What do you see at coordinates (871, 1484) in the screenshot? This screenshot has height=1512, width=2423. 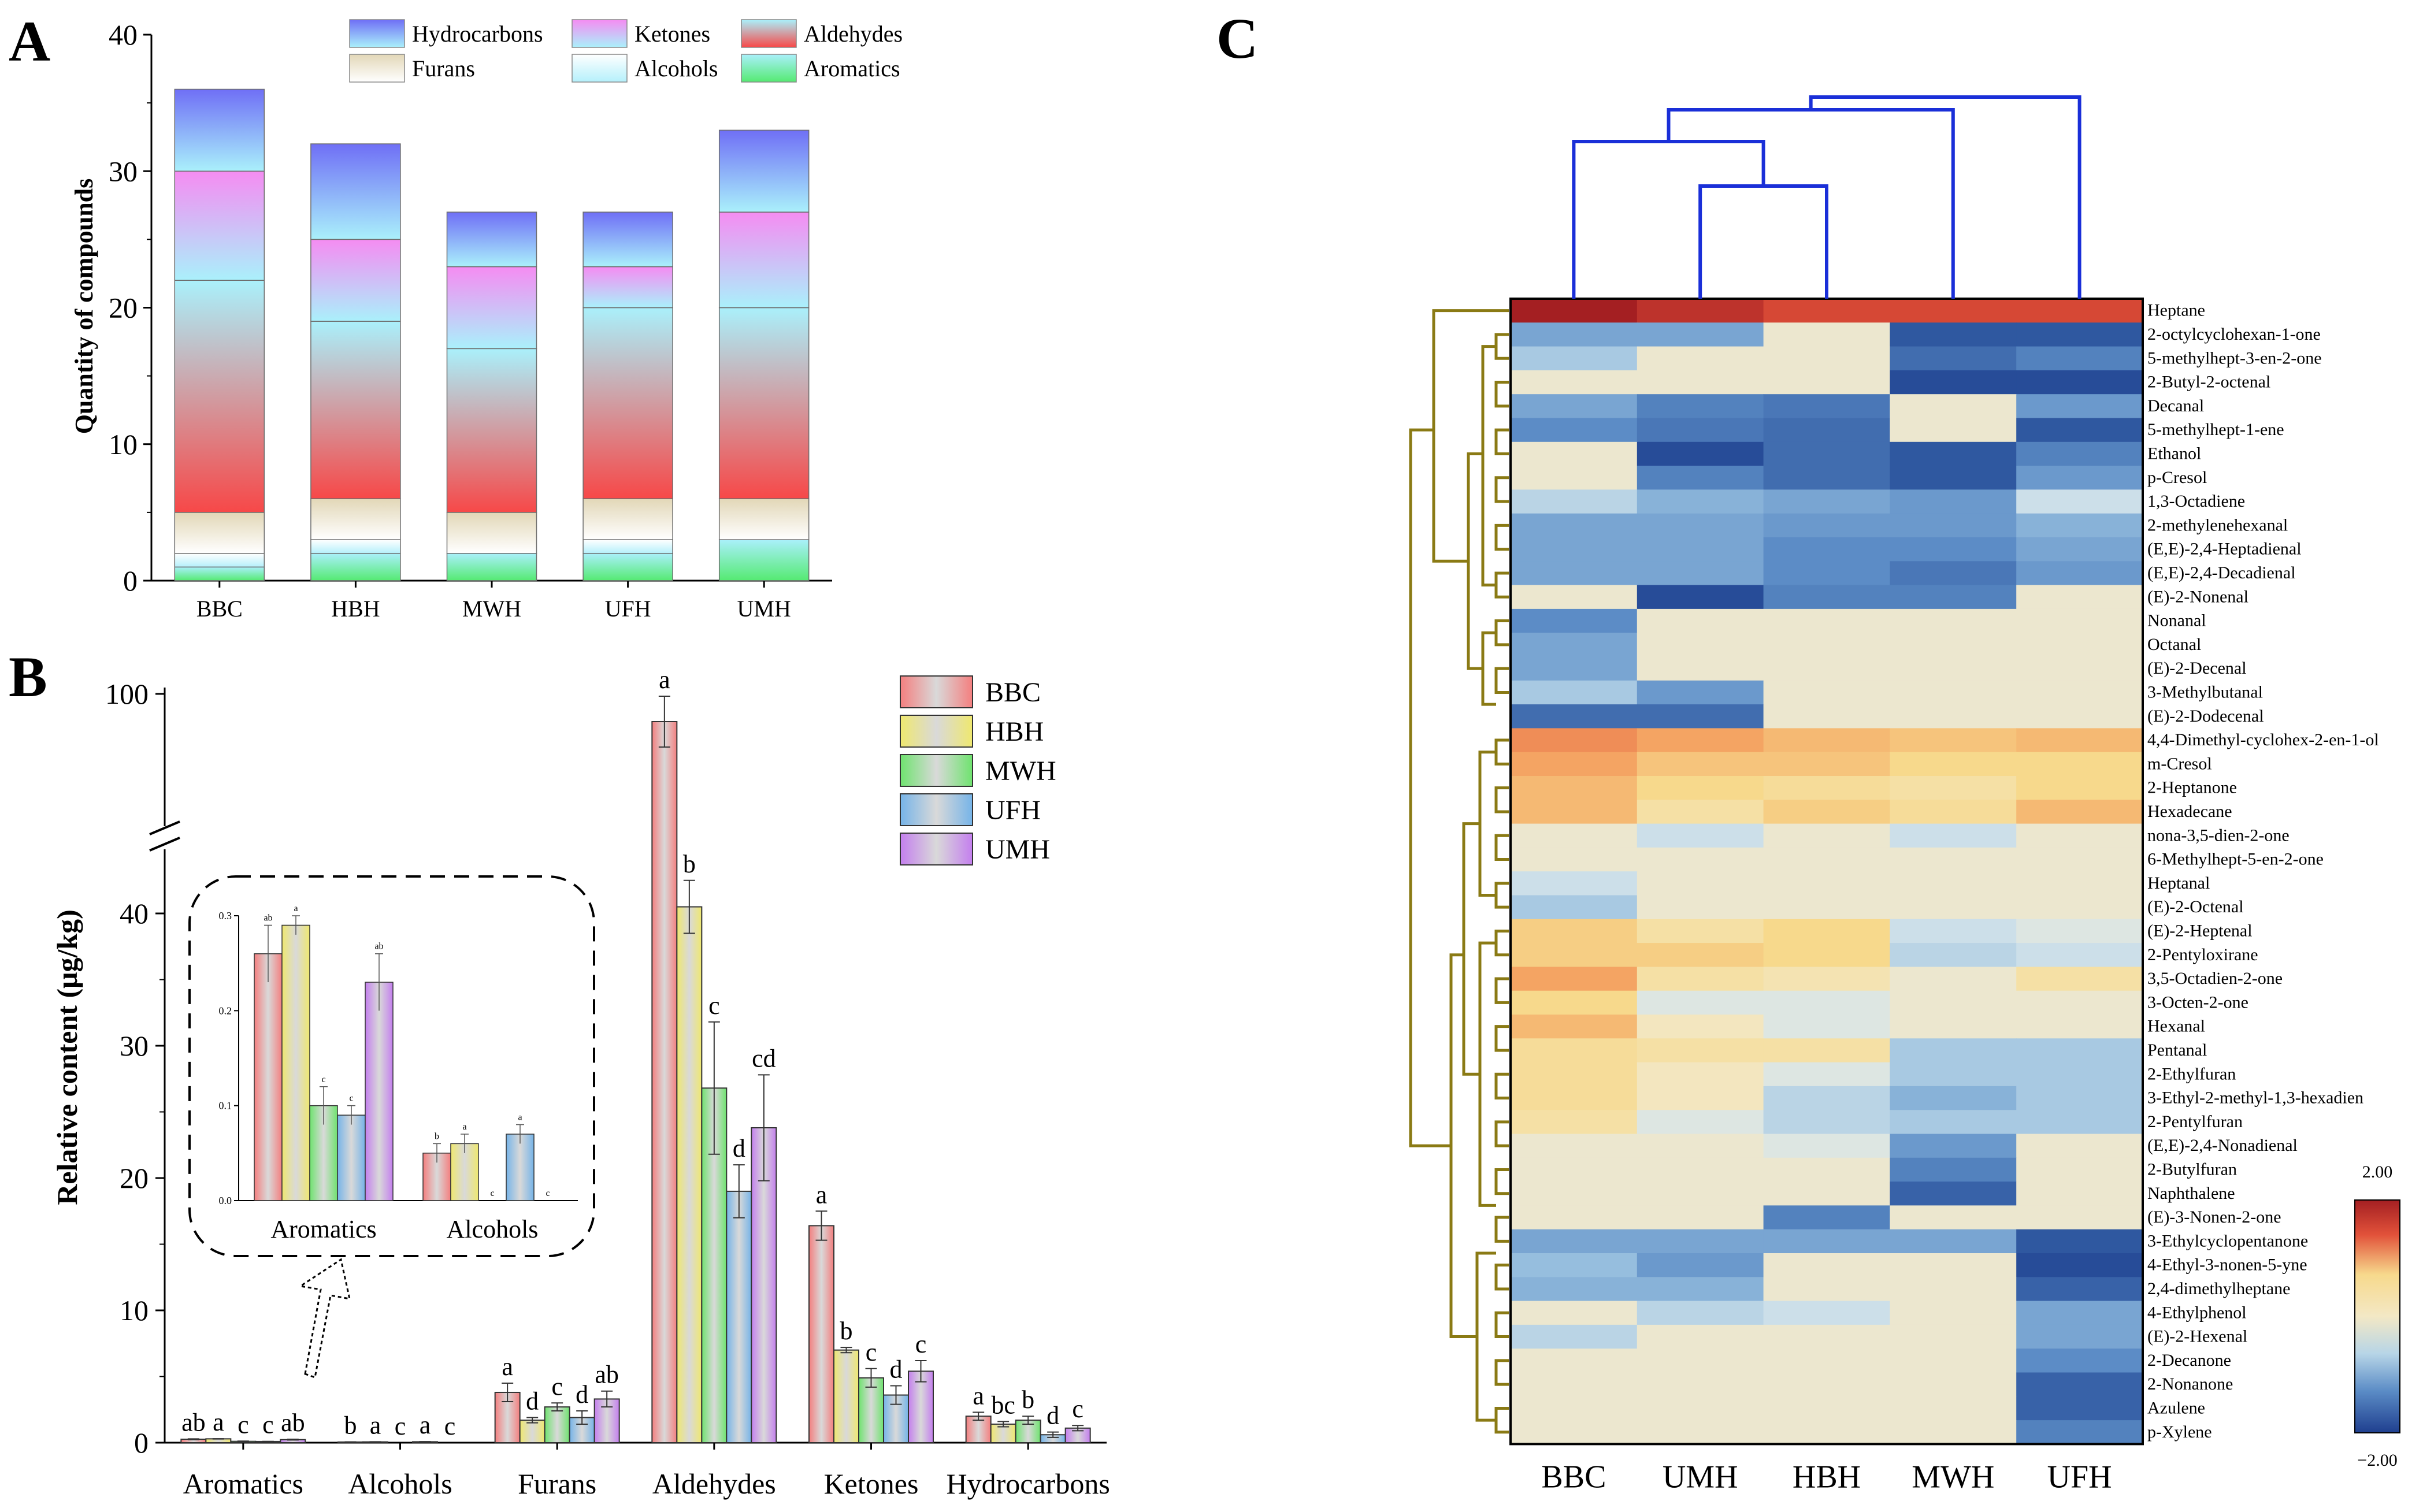 I see `panel-b-xtick-label: Ketones` at bounding box center [871, 1484].